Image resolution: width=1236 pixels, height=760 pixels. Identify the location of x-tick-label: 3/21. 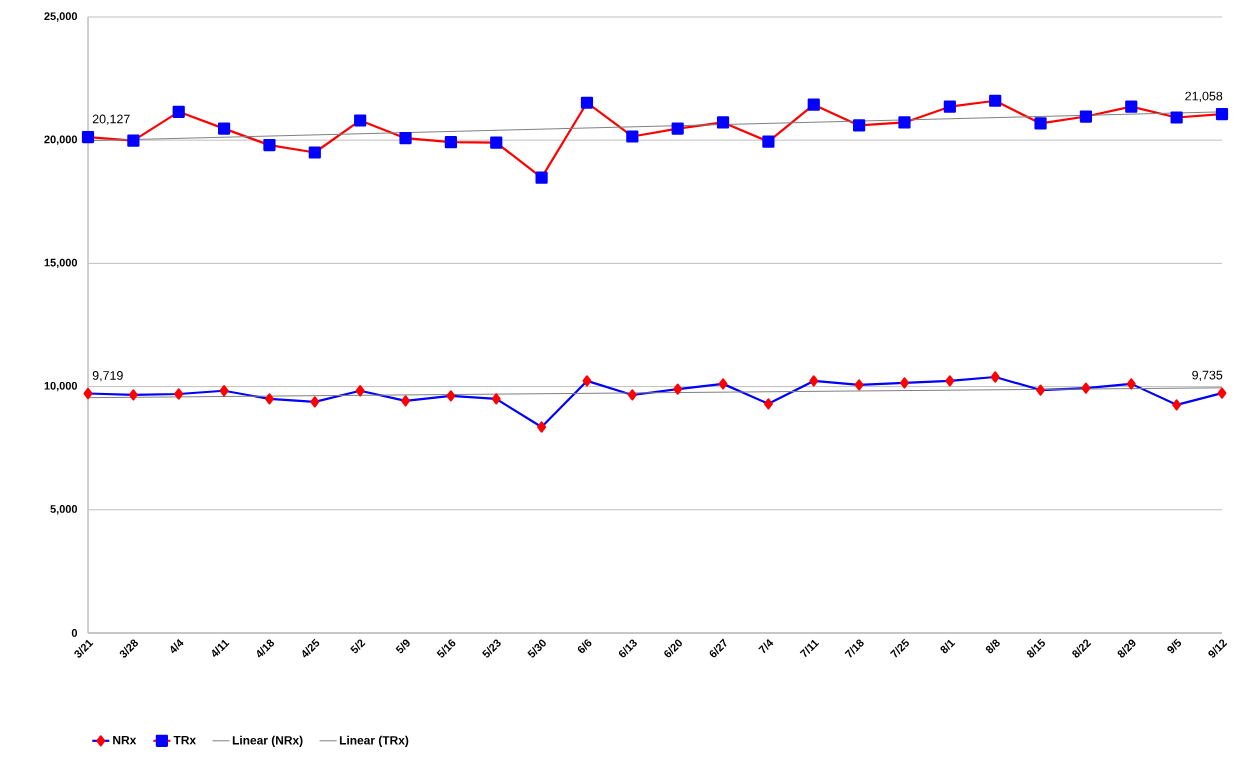
(84, 648).